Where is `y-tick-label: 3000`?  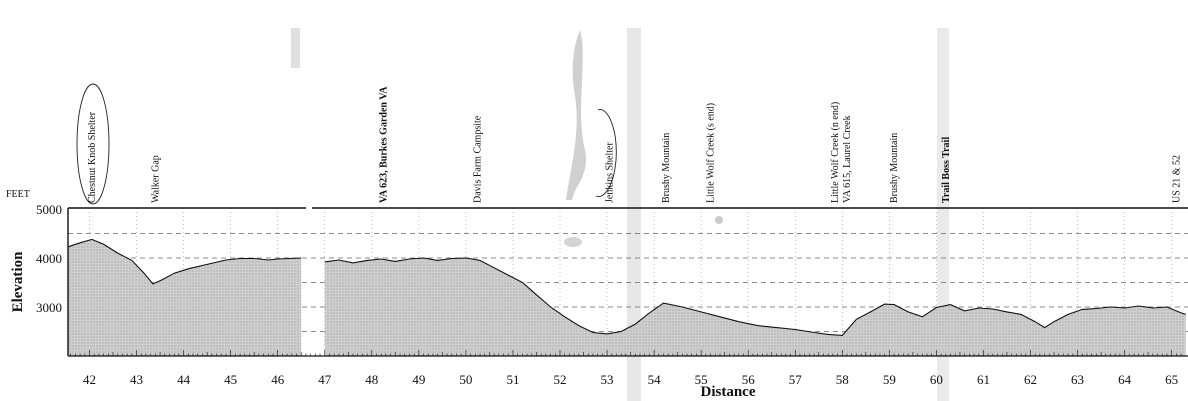
y-tick-label: 3000 is located at coordinates (49, 307).